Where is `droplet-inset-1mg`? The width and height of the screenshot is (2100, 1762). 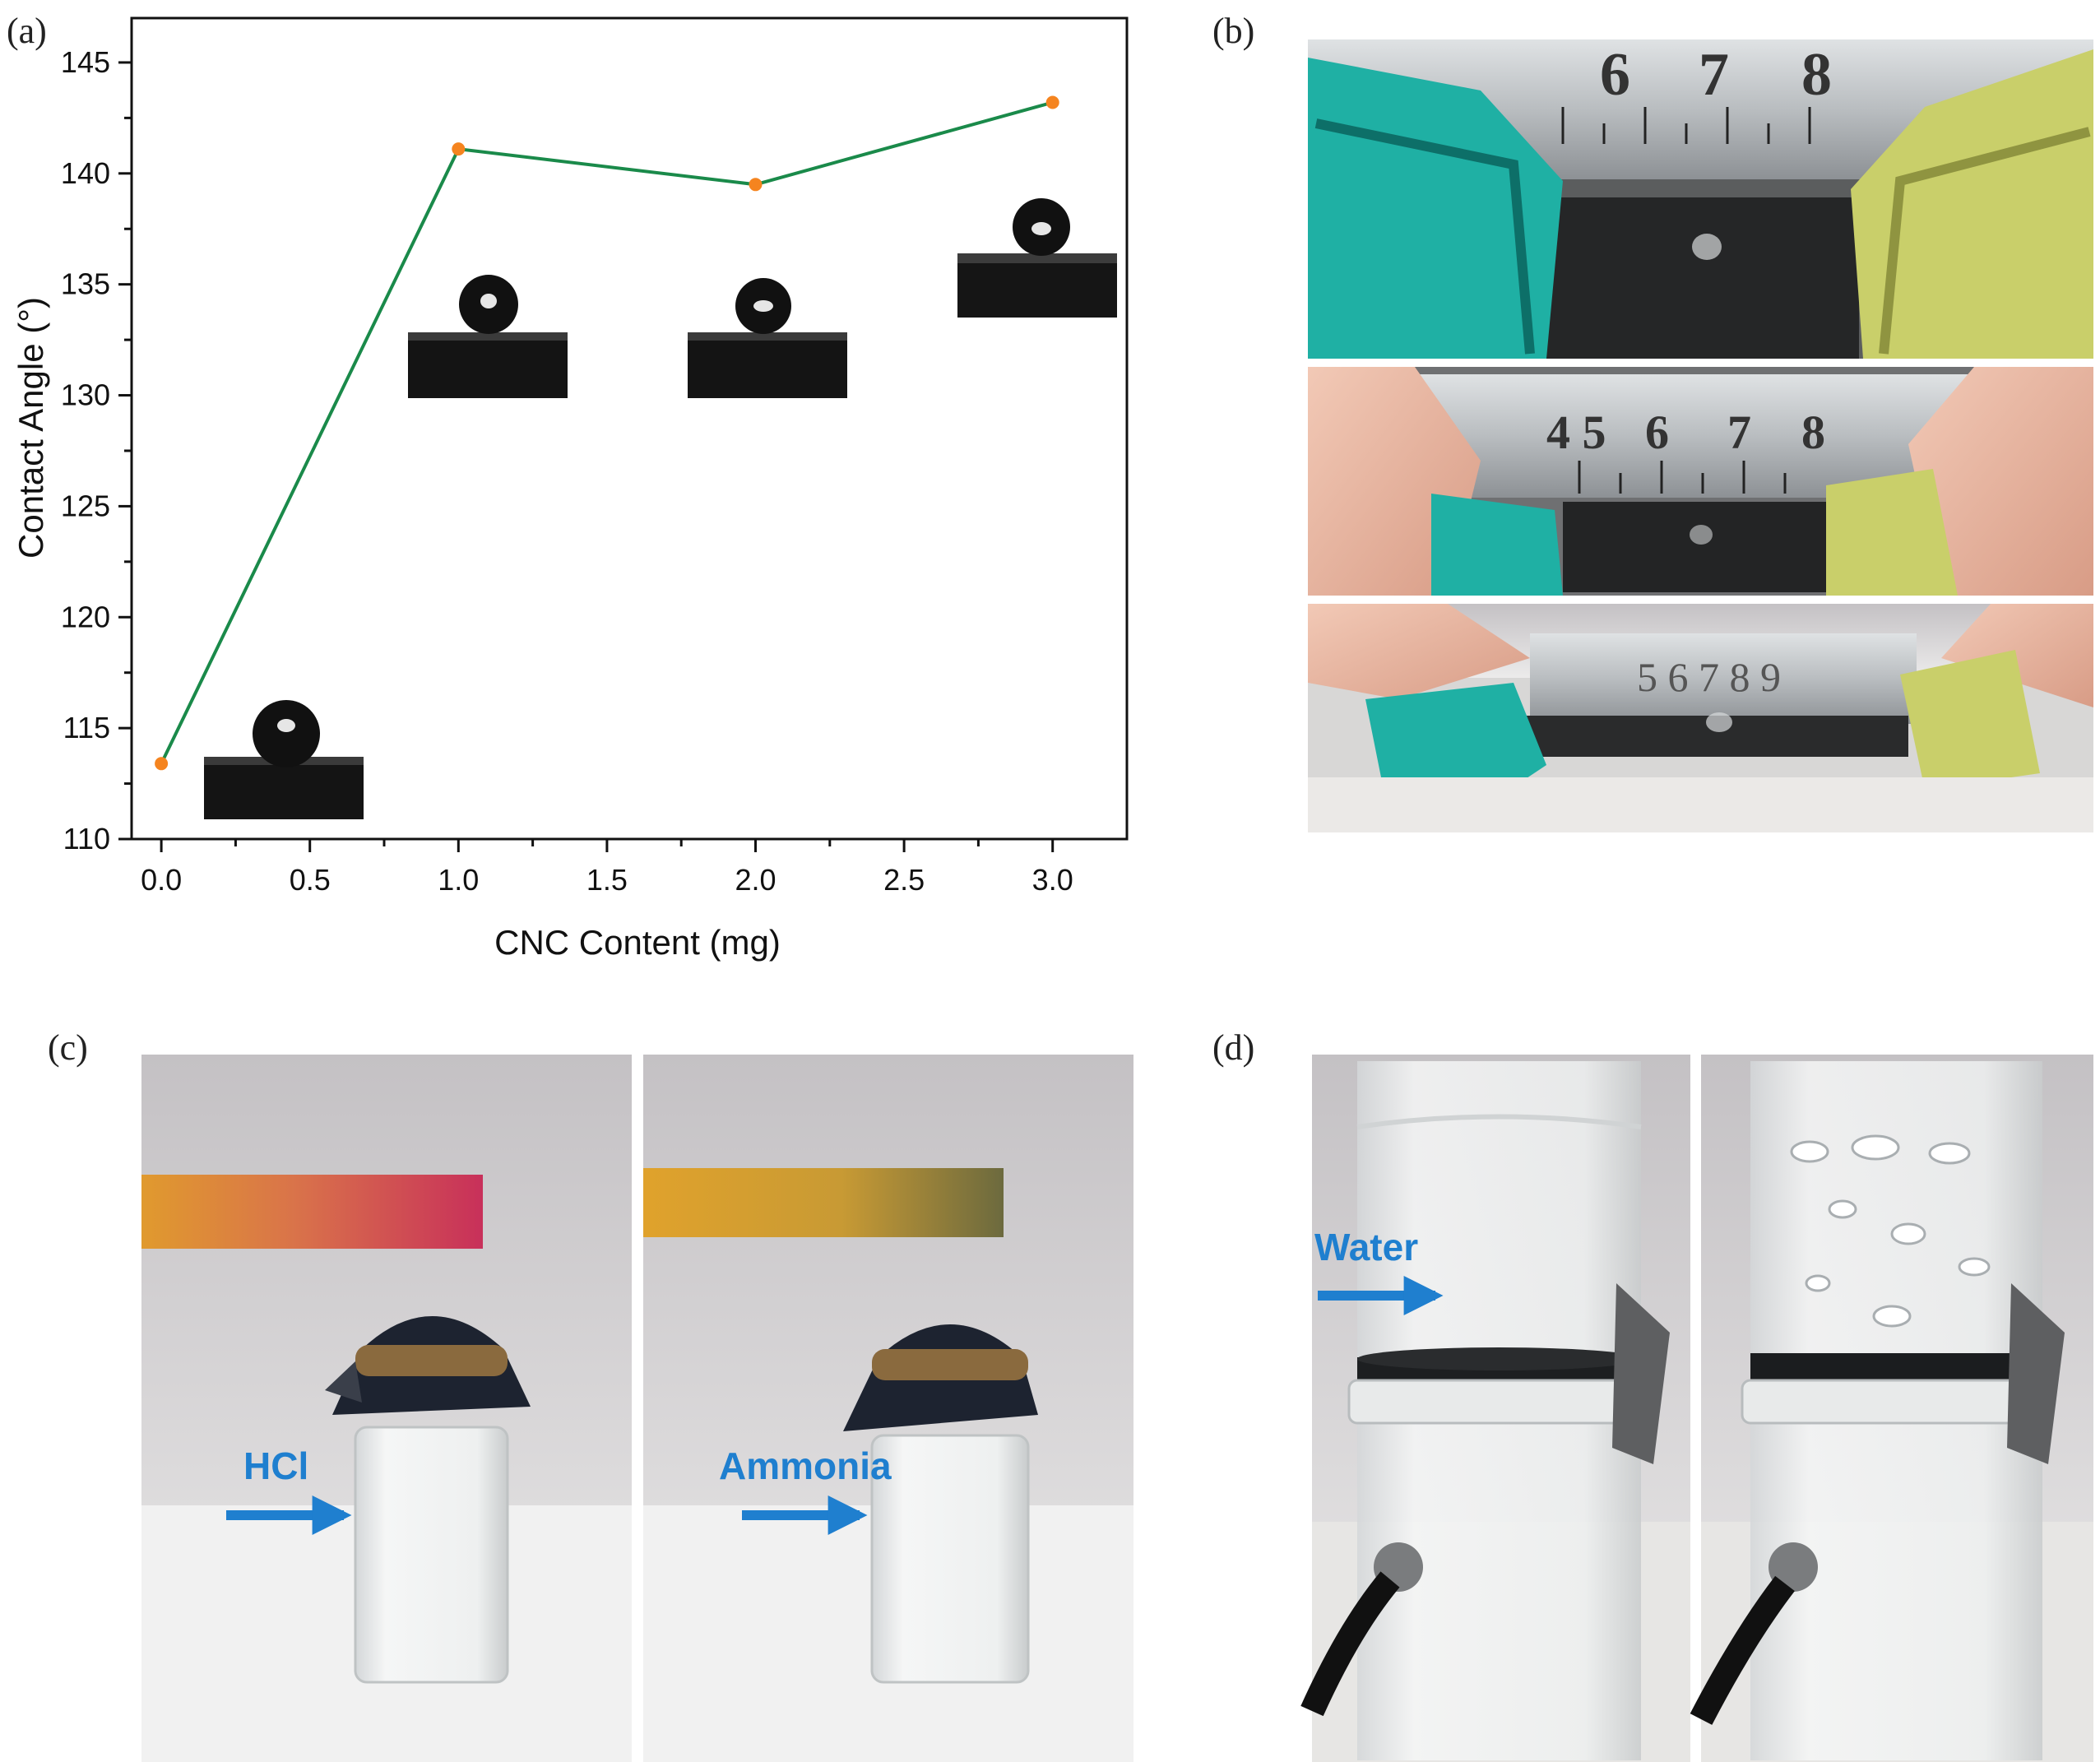 droplet-inset-1mg is located at coordinates (488, 336).